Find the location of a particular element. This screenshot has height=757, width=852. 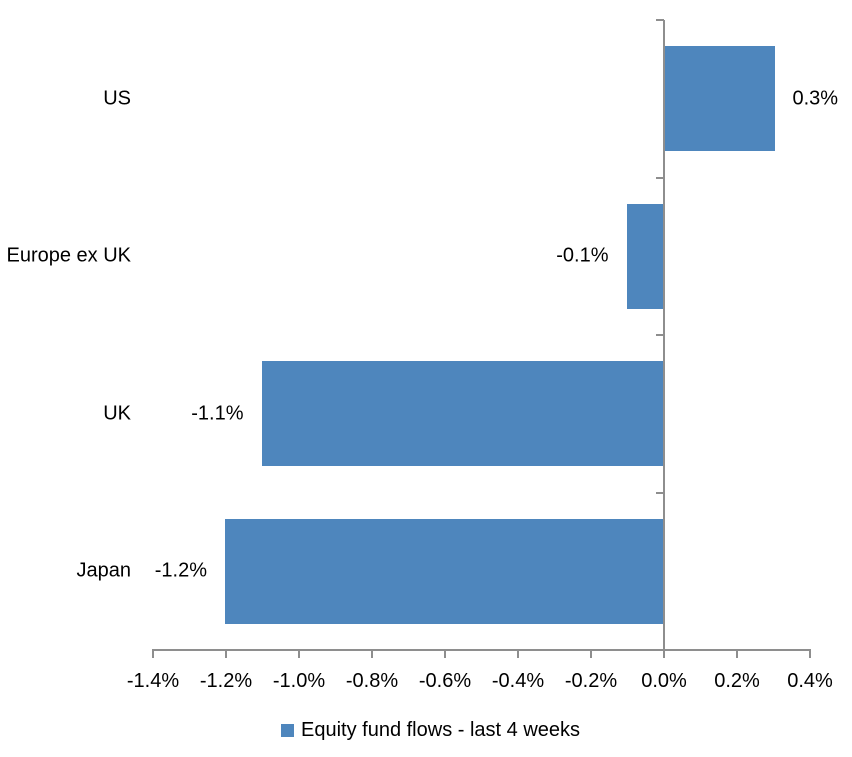

x-axis-tick-label: -1.4% is located at coordinates (153, 681).